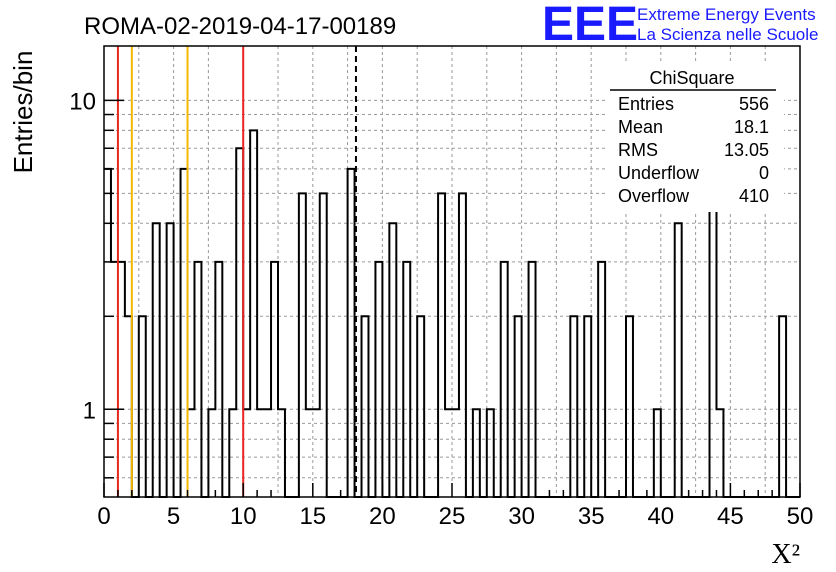 The image size is (836, 572). I want to click on stats-row-label: RMS, so click(638, 150).